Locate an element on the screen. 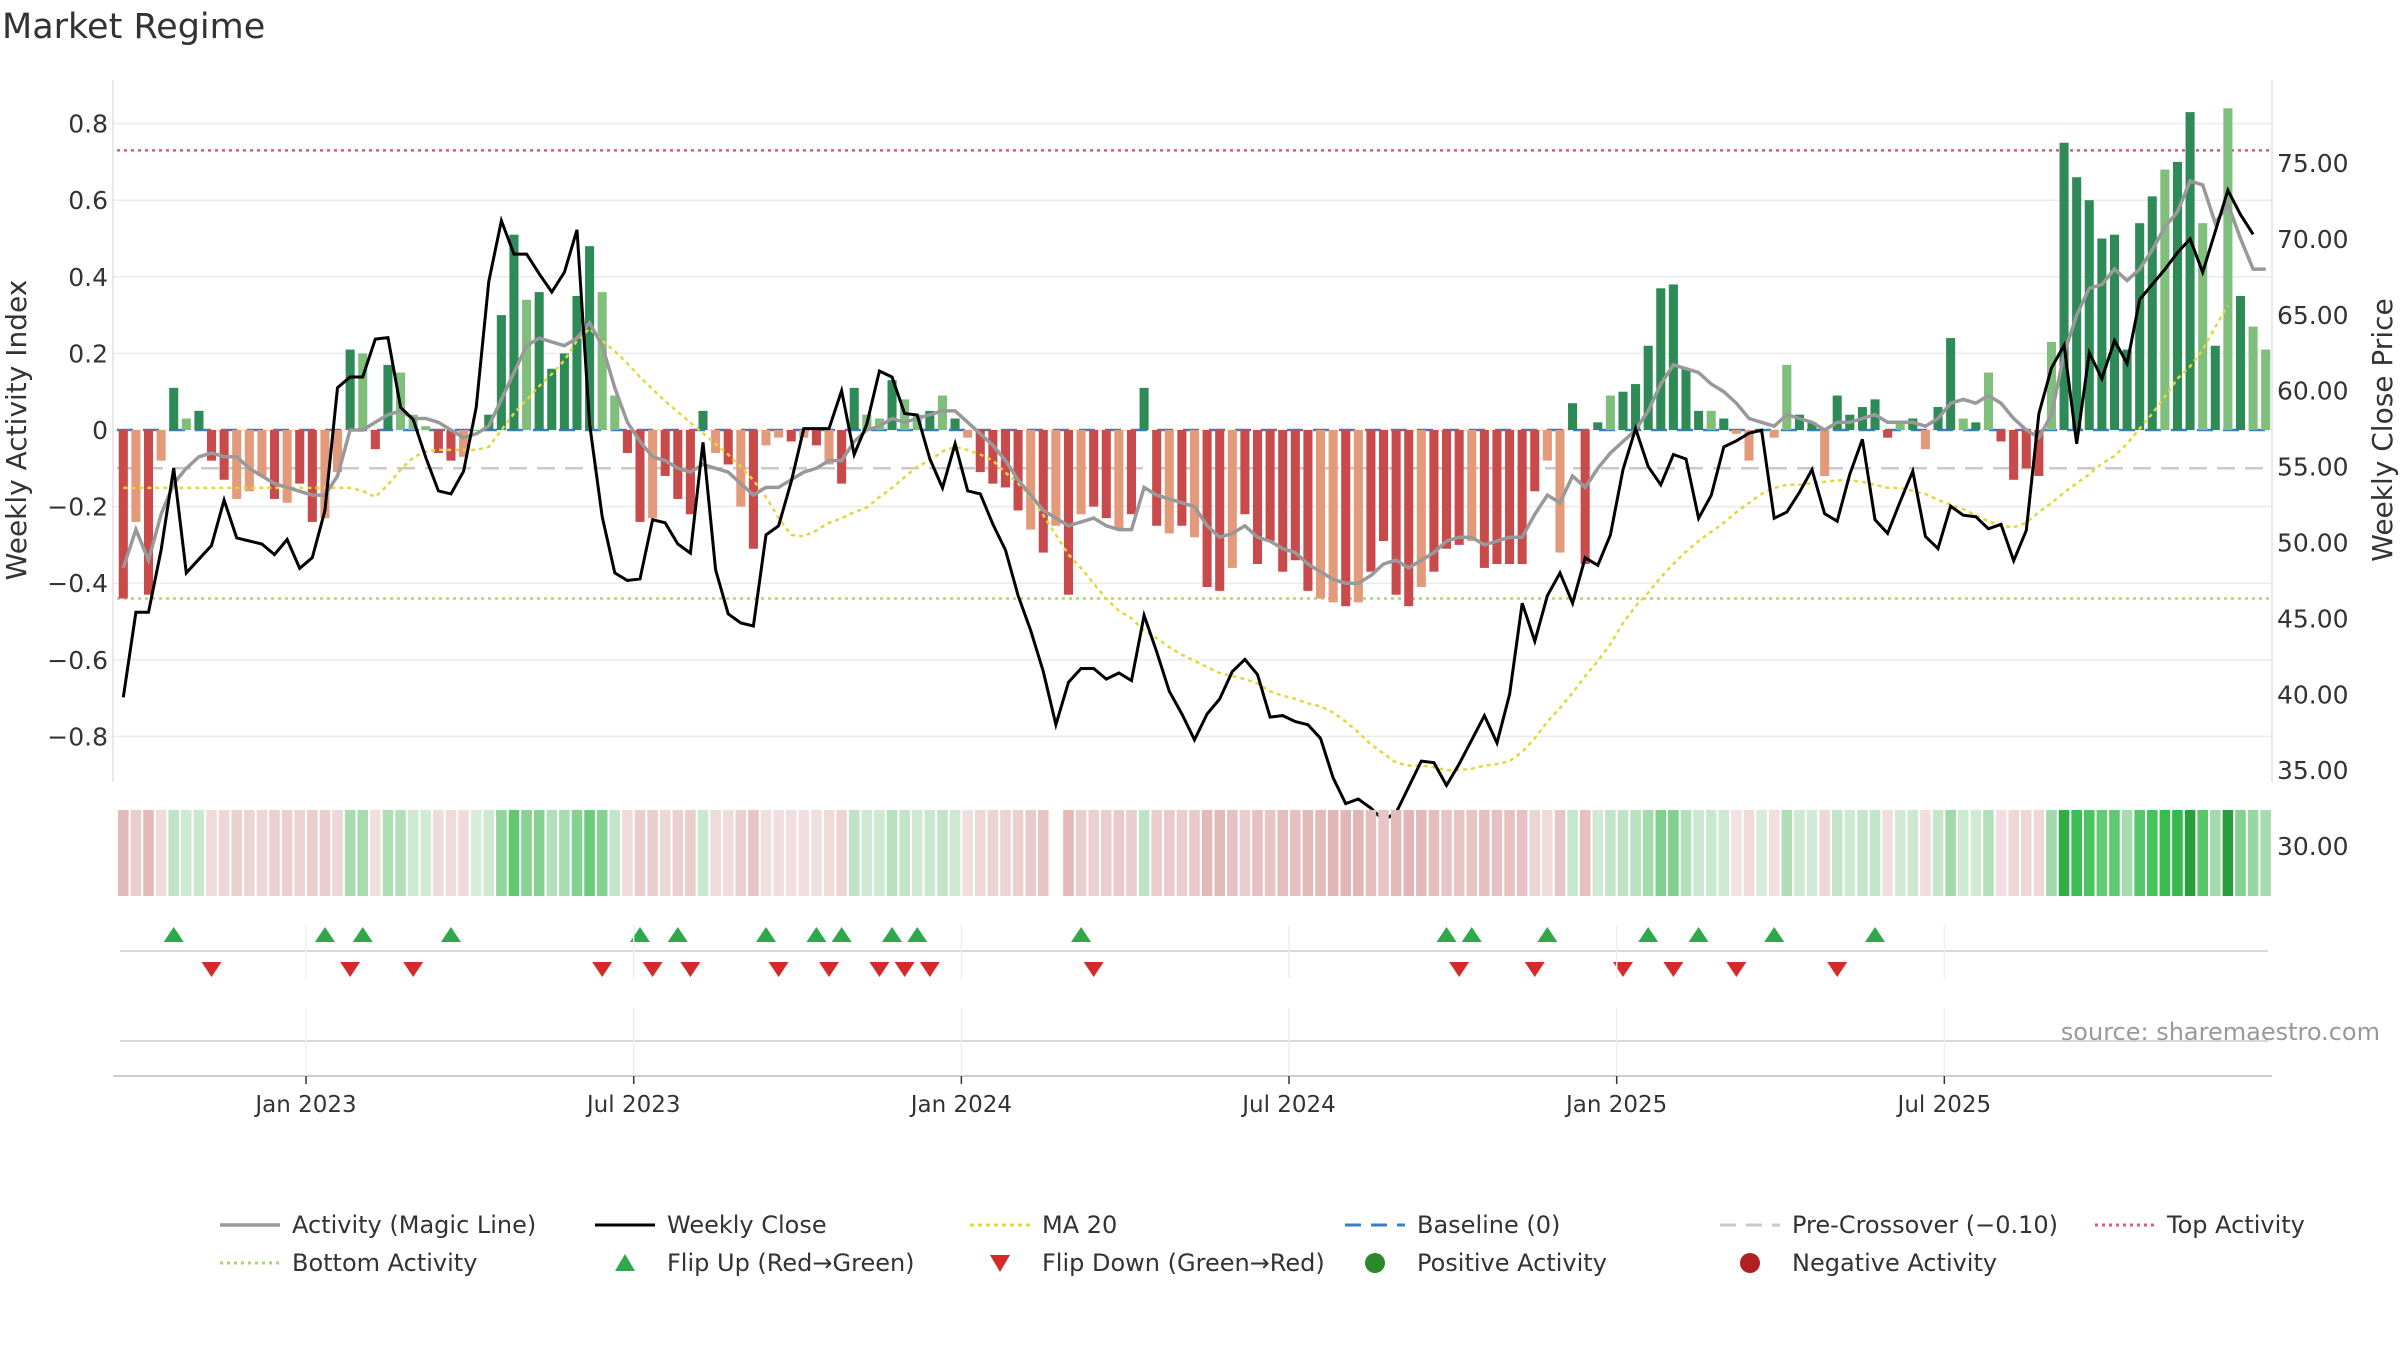 This screenshot has width=2400, height=1354. y-tick-label-right: 70.00 is located at coordinates (2313, 239).